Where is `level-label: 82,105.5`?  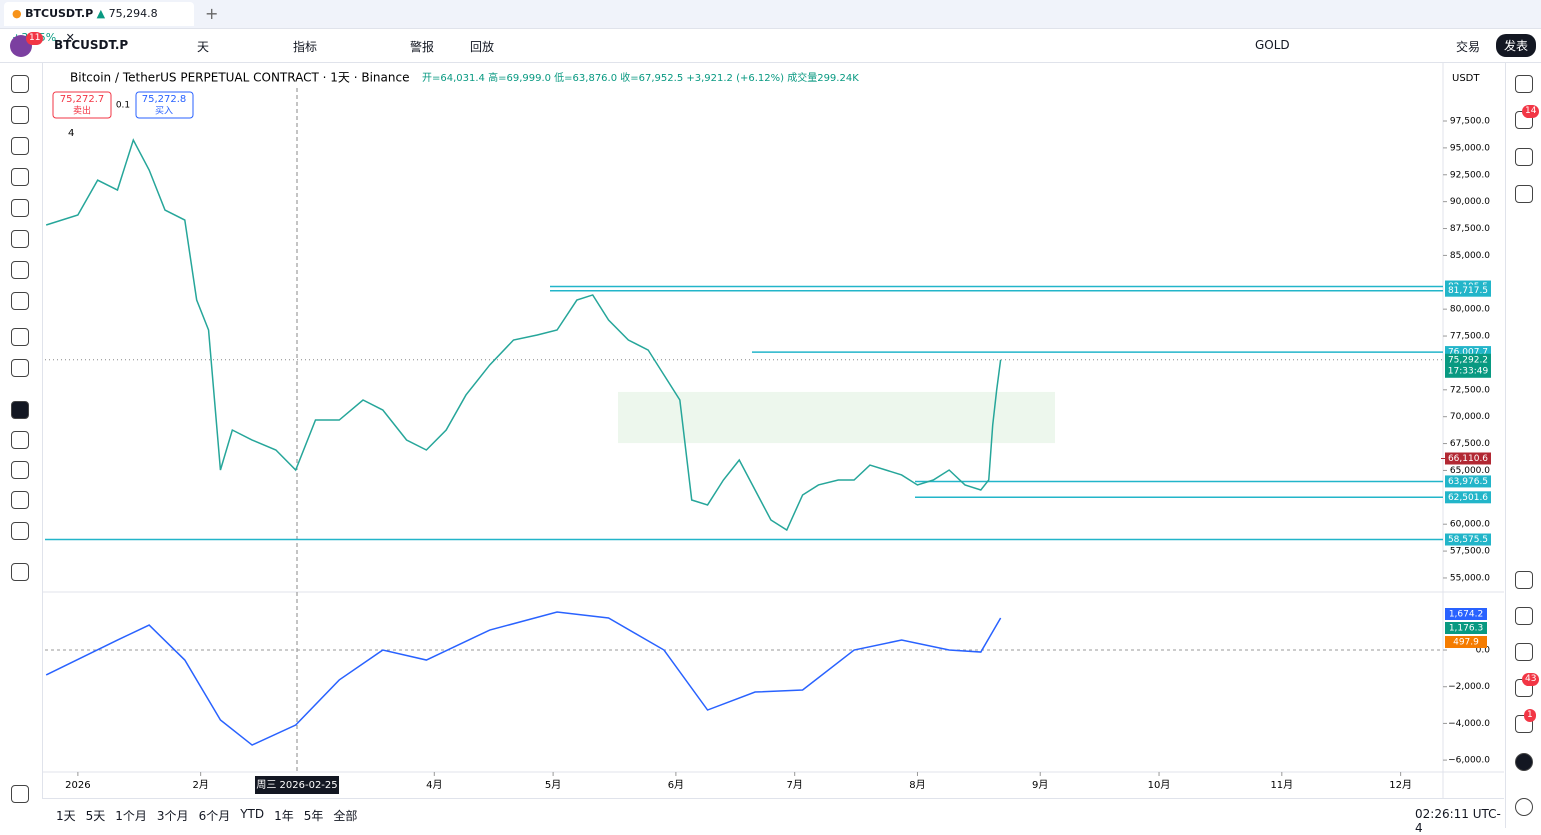 level-label: 82,105.5 is located at coordinates (1468, 287).